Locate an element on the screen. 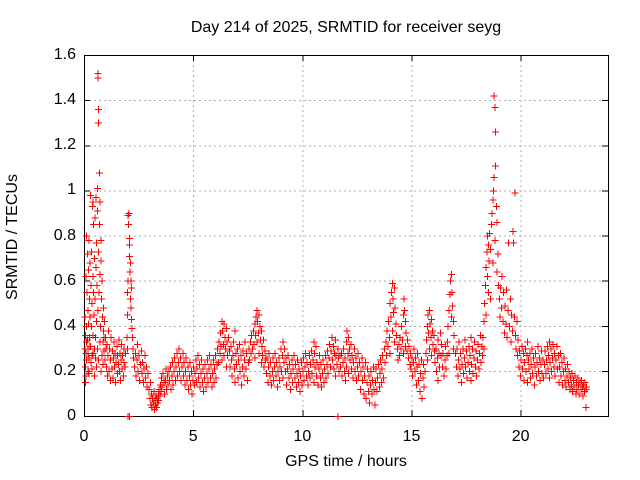 This screenshot has height=480, width=640. y-tick-label: 0.2 is located at coordinates (64, 370).